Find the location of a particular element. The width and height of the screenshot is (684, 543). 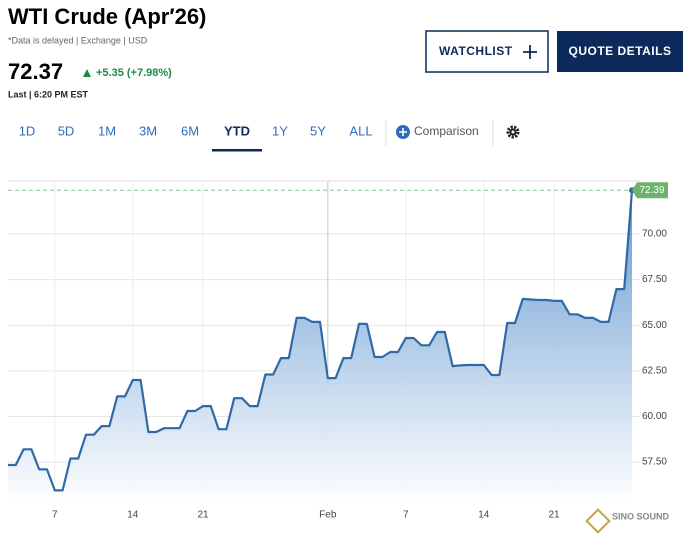

last-value-label: 72.39 is located at coordinates (651, 190).